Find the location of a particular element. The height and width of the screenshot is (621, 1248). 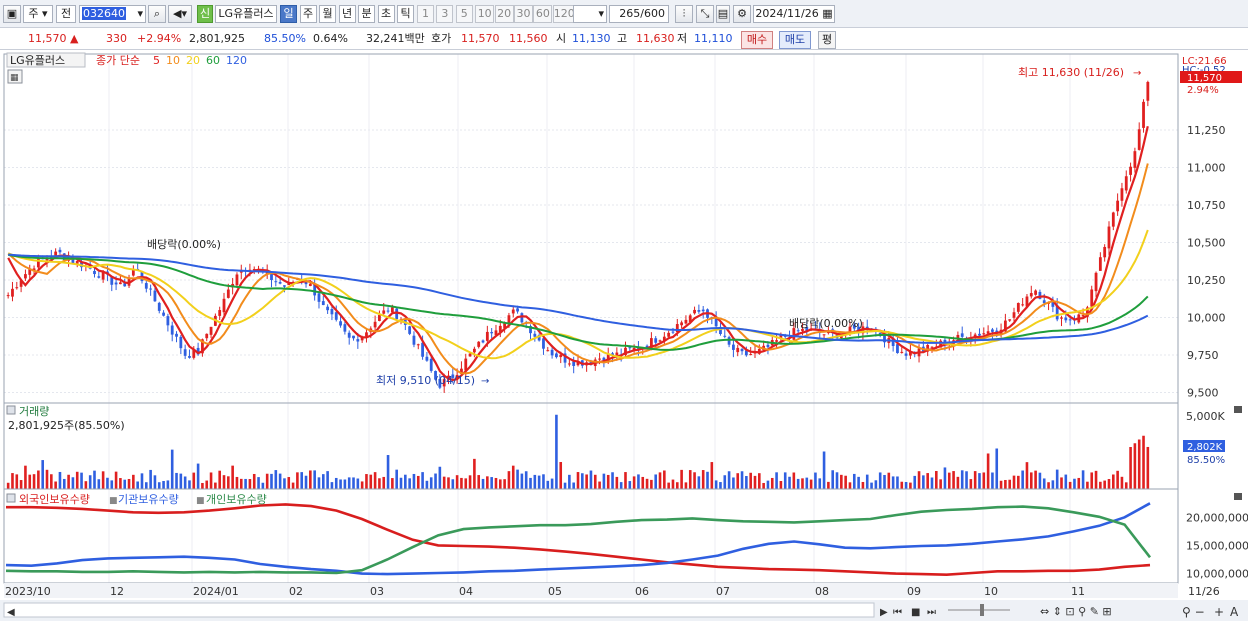

zoom-slider-handle is located at coordinates (982, 610).